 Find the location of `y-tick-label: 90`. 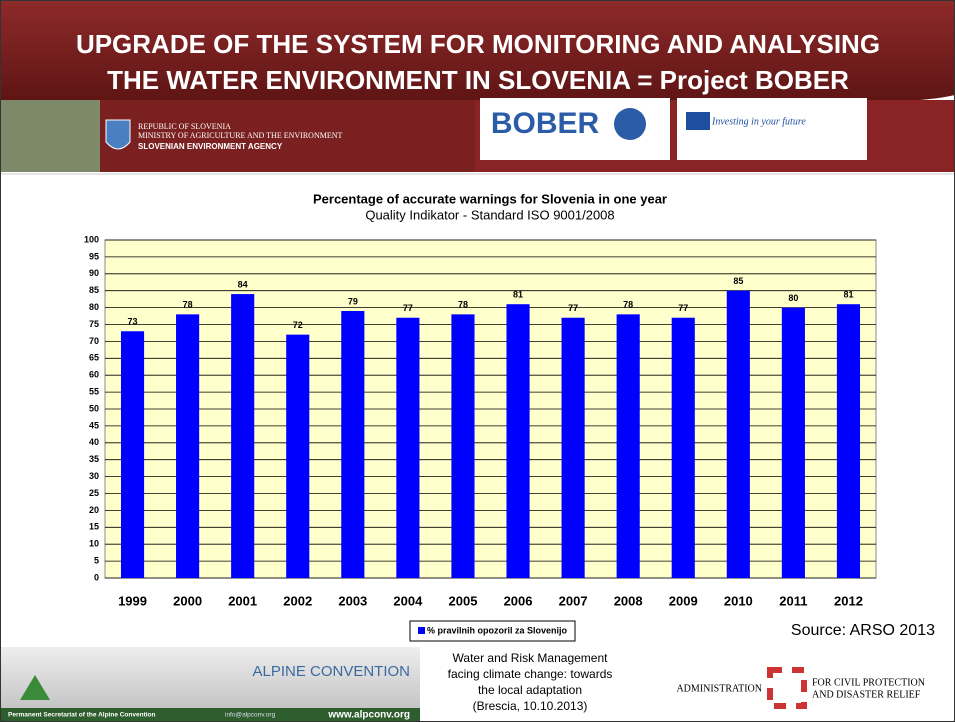

y-tick-label: 90 is located at coordinates (94, 273).